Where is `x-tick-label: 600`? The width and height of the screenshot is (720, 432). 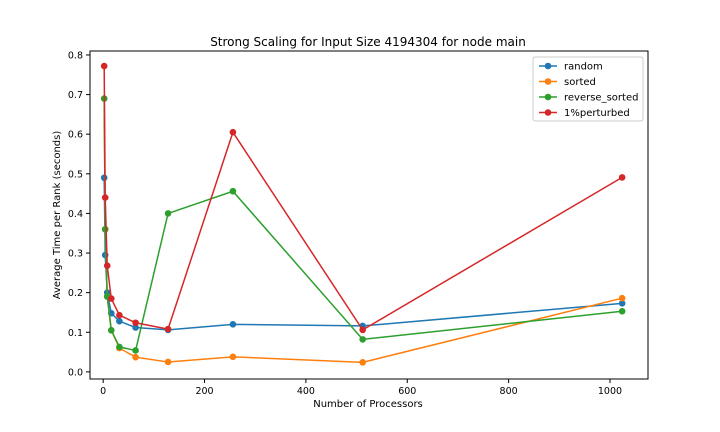
x-tick-label: 600 is located at coordinates (407, 391).